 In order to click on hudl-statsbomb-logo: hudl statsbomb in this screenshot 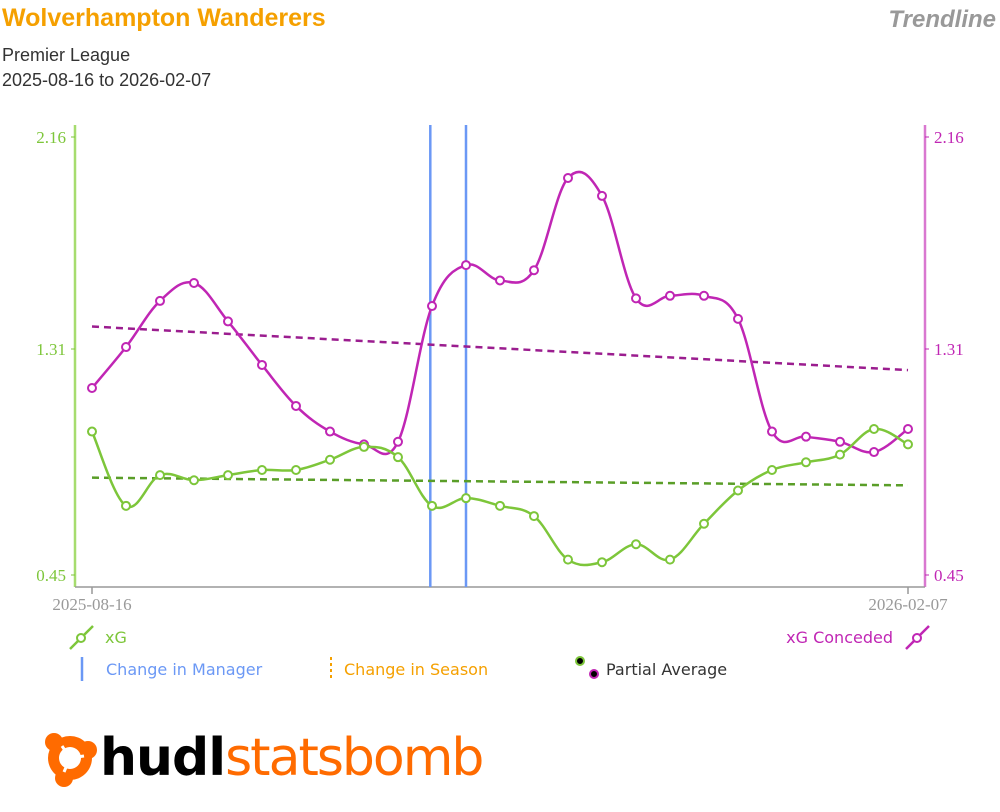, I will do `click(262, 758)`.